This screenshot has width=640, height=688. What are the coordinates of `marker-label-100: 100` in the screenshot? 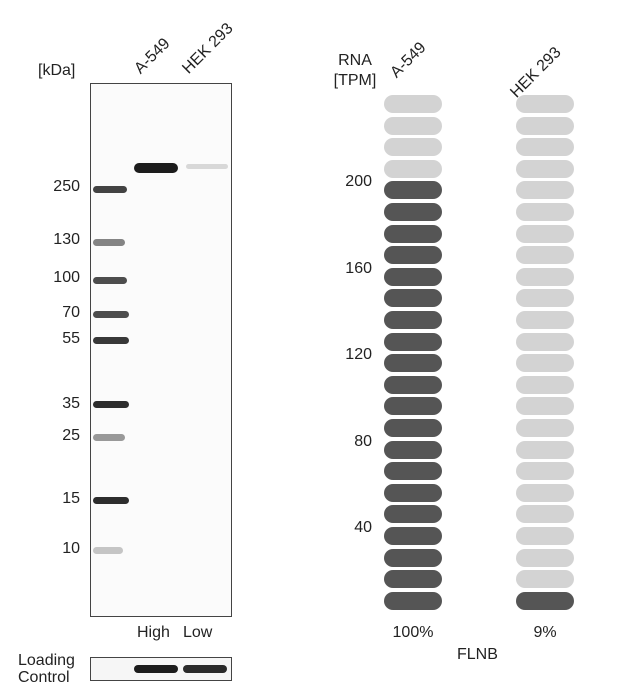 It's located at (66, 277).